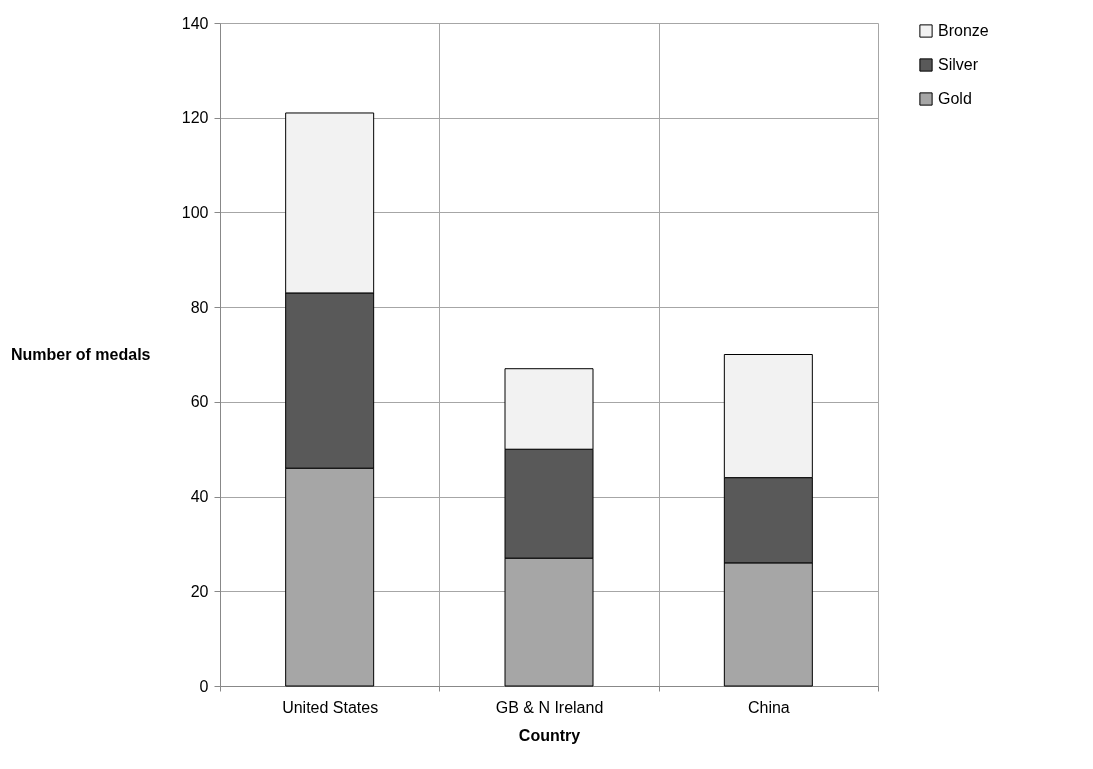  What do you see at coordinates (958, 64) in the screenshot?
I see `legend-label: Silver` at bounding box center [958, 64].